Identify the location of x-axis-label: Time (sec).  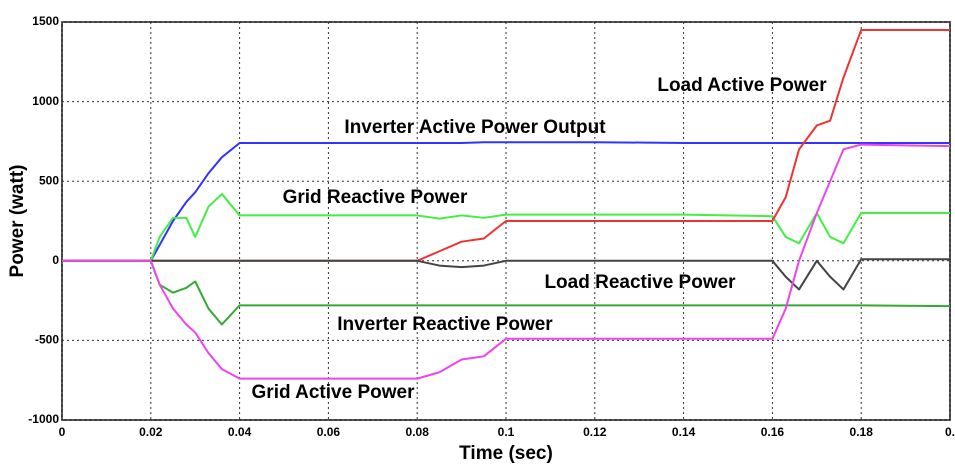
(506, 453).